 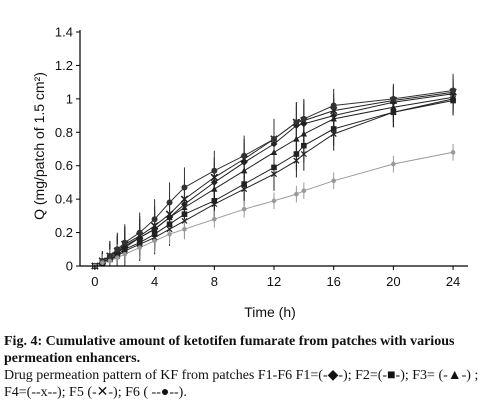 What do you see at coordinates (64, 199) in the screenshot?
I see `y-tick-label: 0.4` at bounding box center [64, 199].